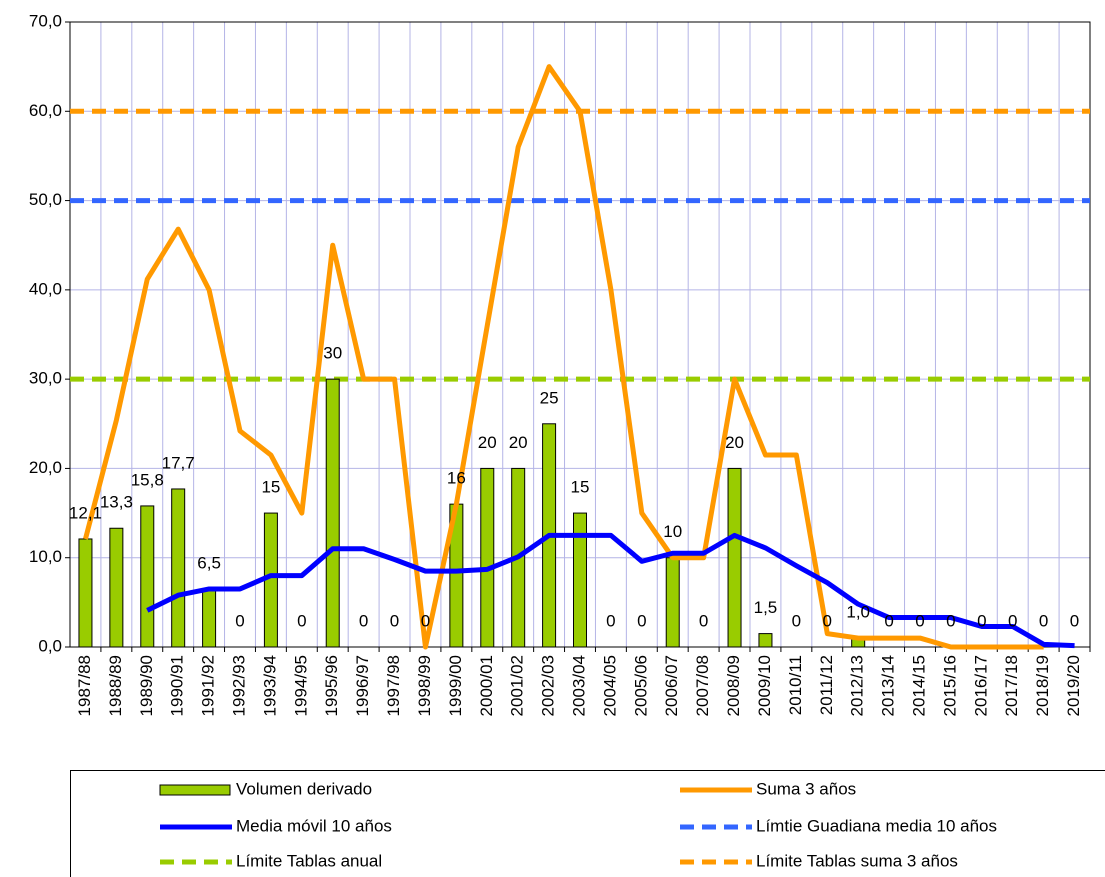 Image resolution: width=1105 pixels, height=877 pixels. What do you see at coordinates (766, 607) in the screenshot?
I see `data-label: 1,5` at bounding box center [766, 607].